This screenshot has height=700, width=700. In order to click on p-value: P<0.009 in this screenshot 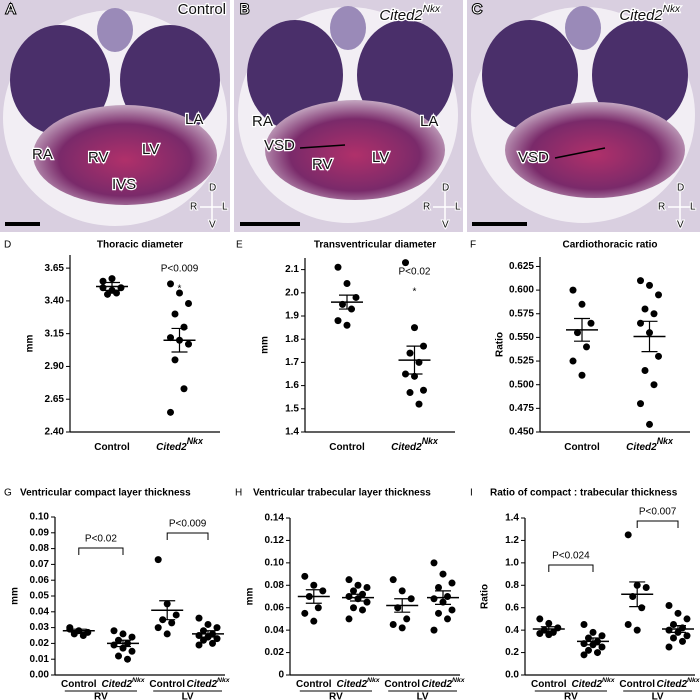, I will do `click(188, 524)`.